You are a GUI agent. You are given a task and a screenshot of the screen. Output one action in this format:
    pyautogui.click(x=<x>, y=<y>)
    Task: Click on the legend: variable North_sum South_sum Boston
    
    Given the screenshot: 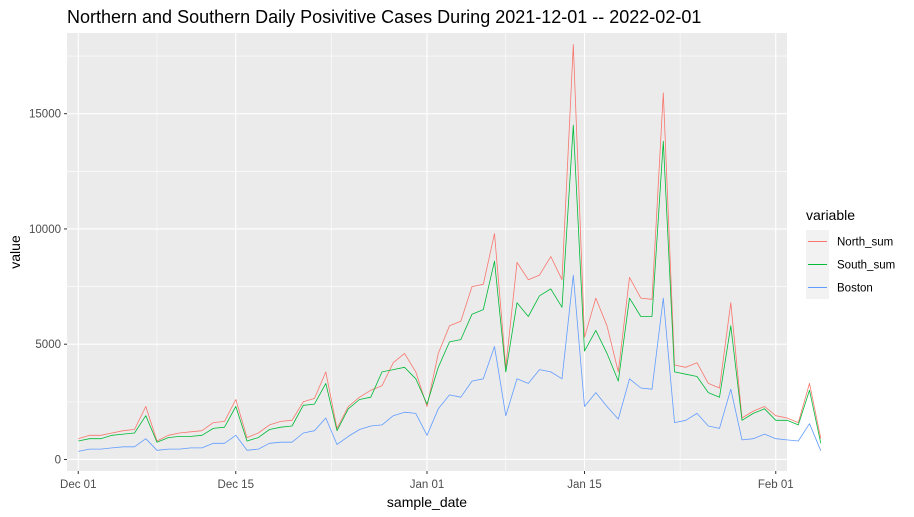 What is the action you would take?
    pyautogui.click(x=850, y=253)
    